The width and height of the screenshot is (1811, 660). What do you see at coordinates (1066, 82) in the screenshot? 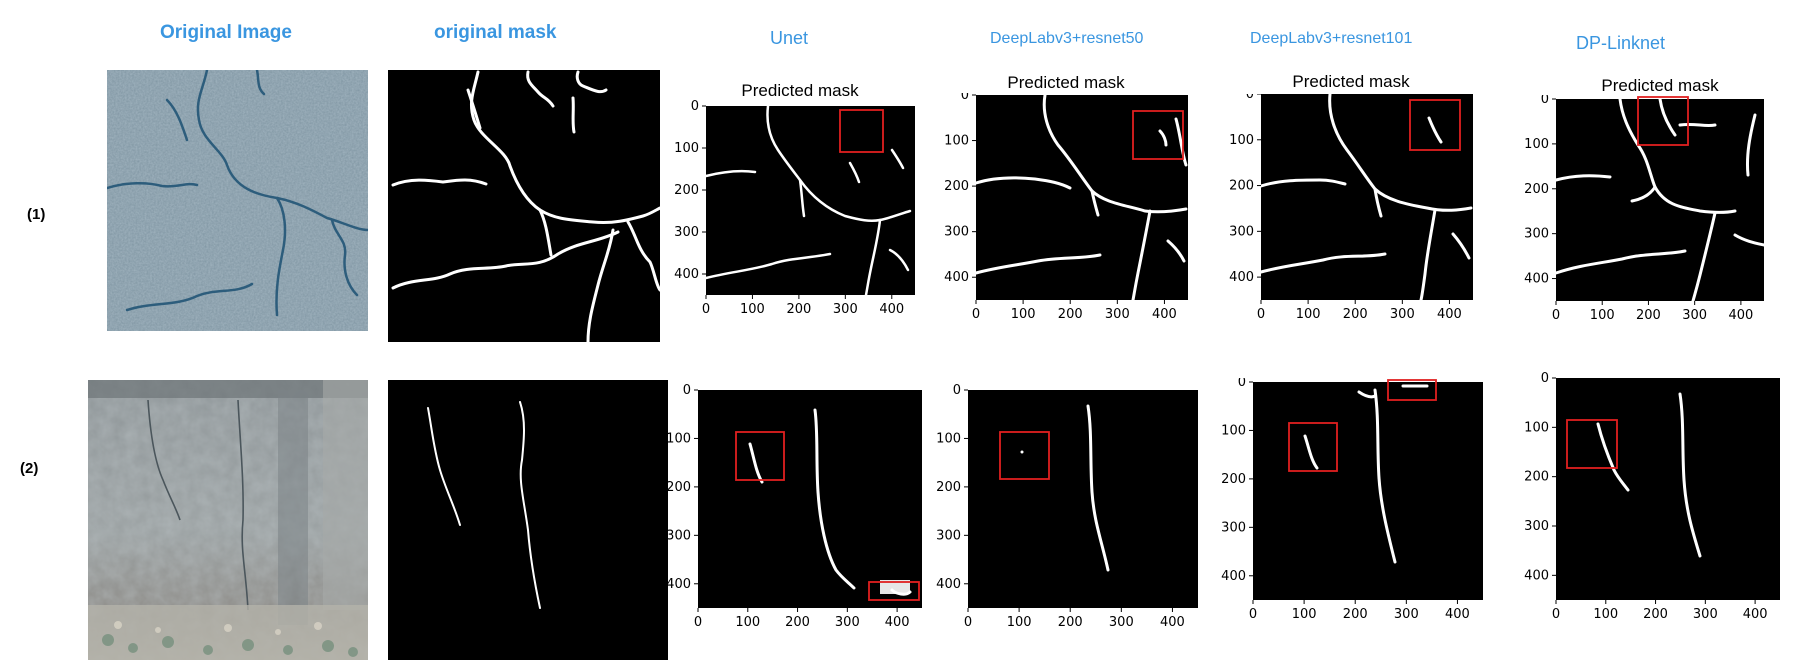
I see `plot-title-dl50-1: Predicted mask` at bounding box center [1066, 82].